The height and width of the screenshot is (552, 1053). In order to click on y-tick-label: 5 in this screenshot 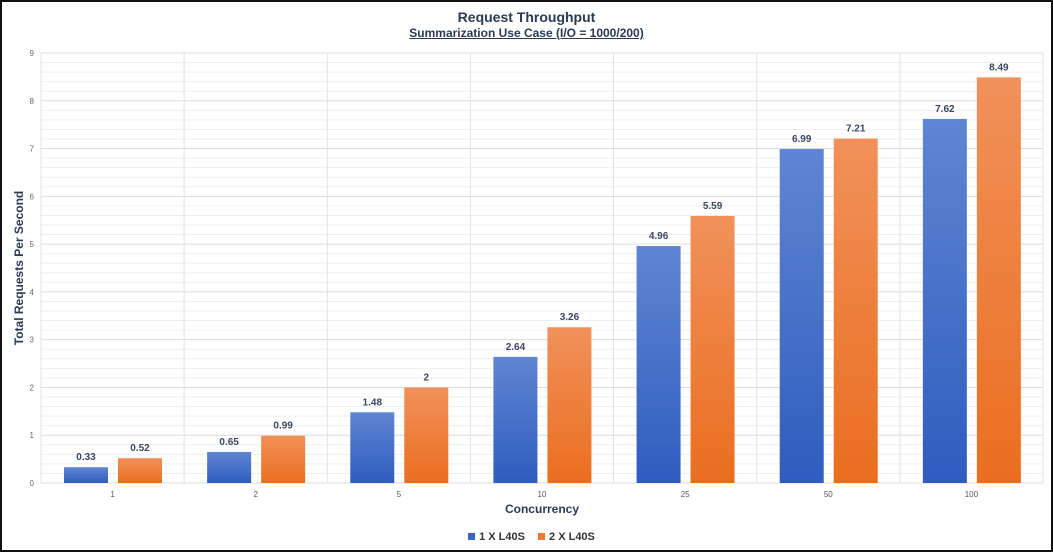, I will do `click(32, 244)`.